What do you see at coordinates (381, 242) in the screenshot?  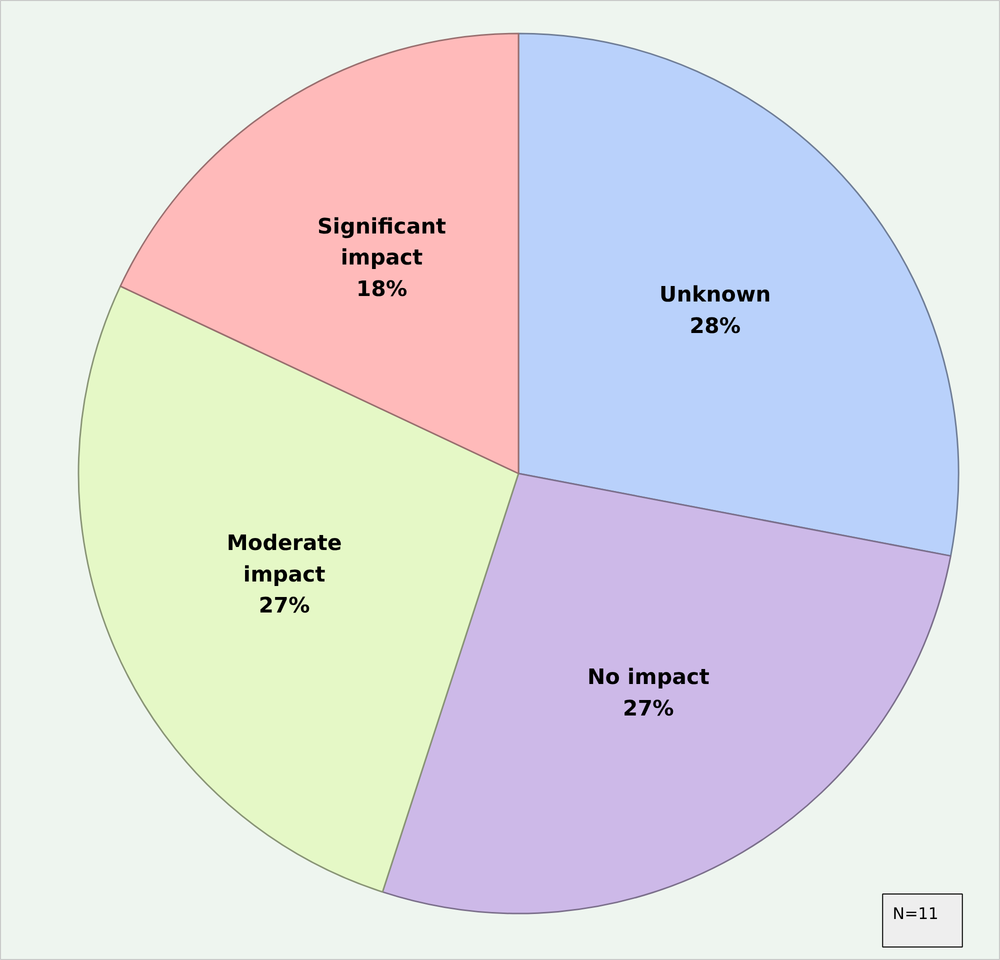 I see `slice-label: Significant impact` at bounding box center [381, 242].